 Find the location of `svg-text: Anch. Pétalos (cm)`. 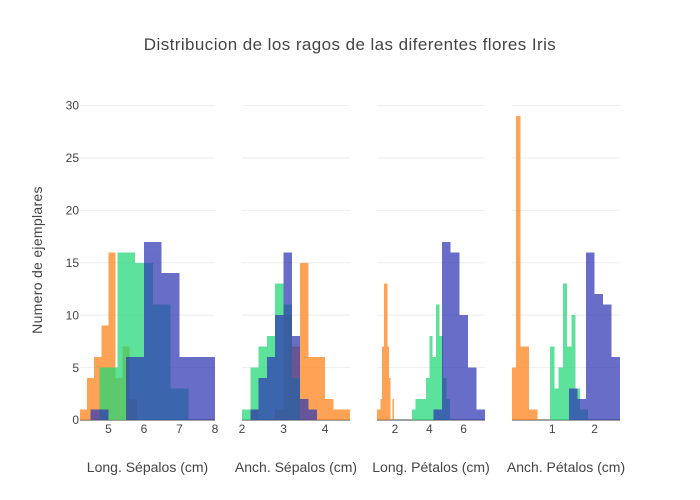

svg-text: Anch. Pétalos (cm) is located at coordinates (566, 467).